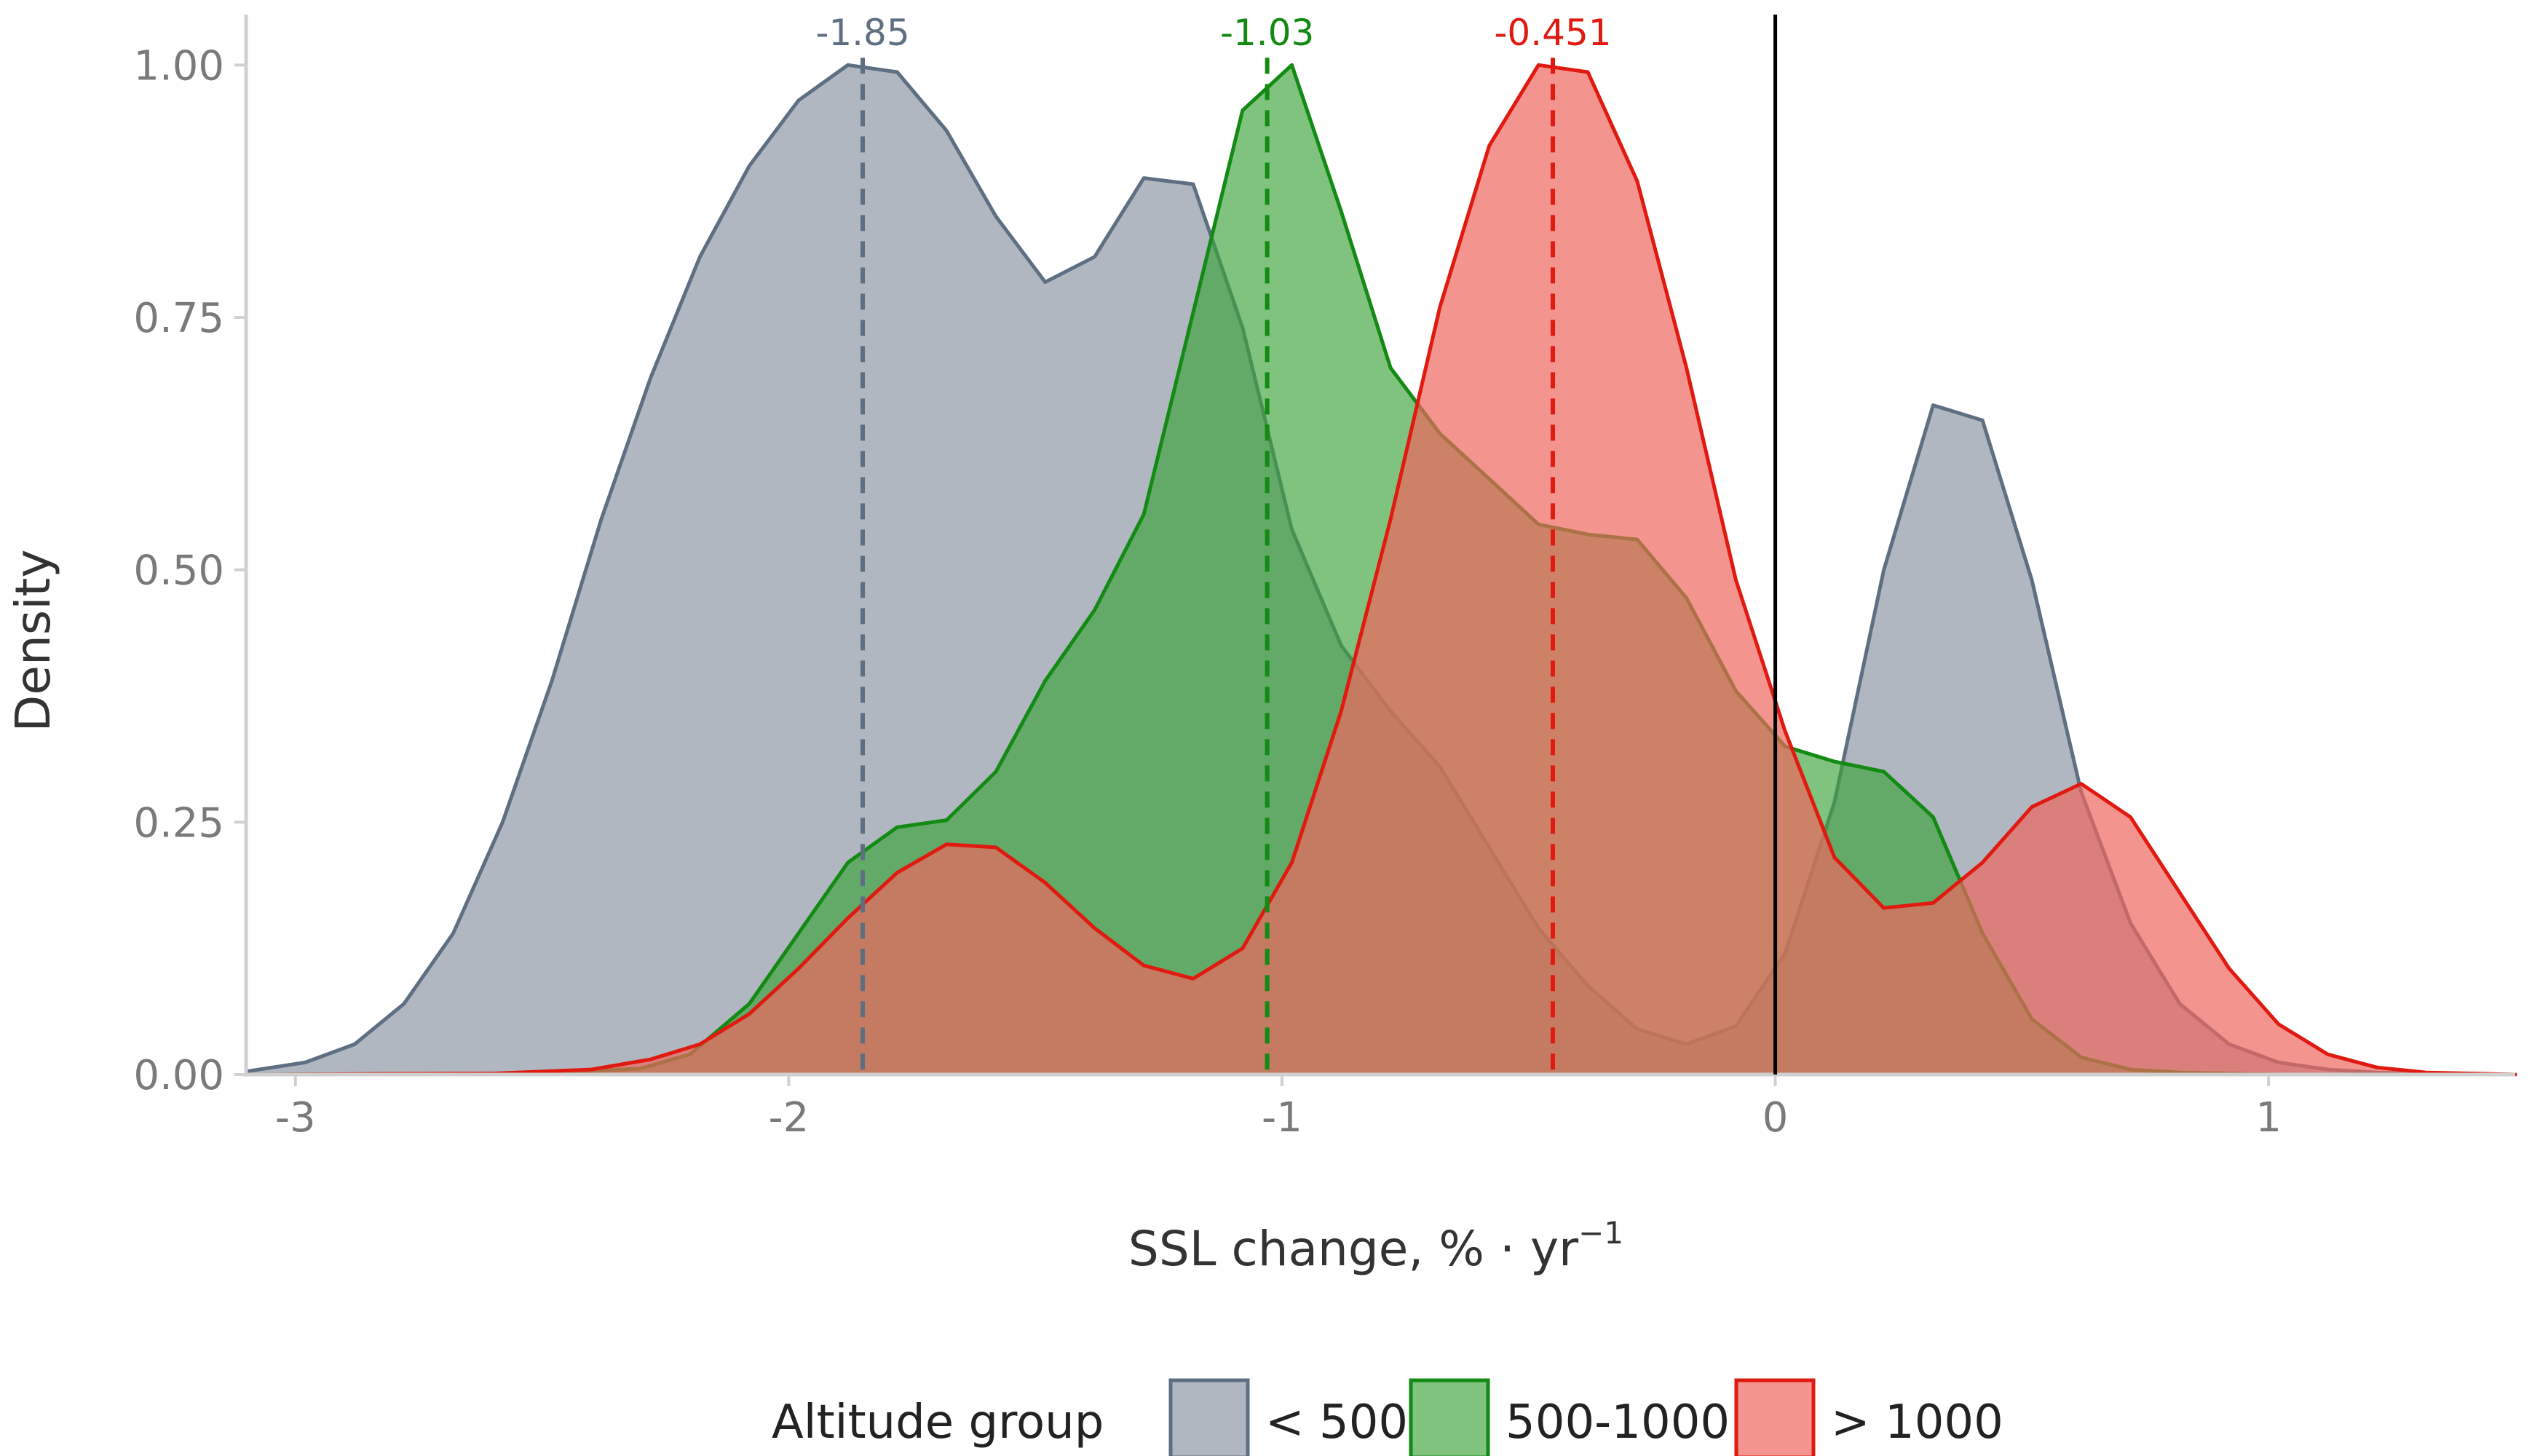 This screenshot has width=2548, height=1456. Describe the element at coordinates (938, 1422) in the screenshot. I see `legend-title: Altitude group` at that location.